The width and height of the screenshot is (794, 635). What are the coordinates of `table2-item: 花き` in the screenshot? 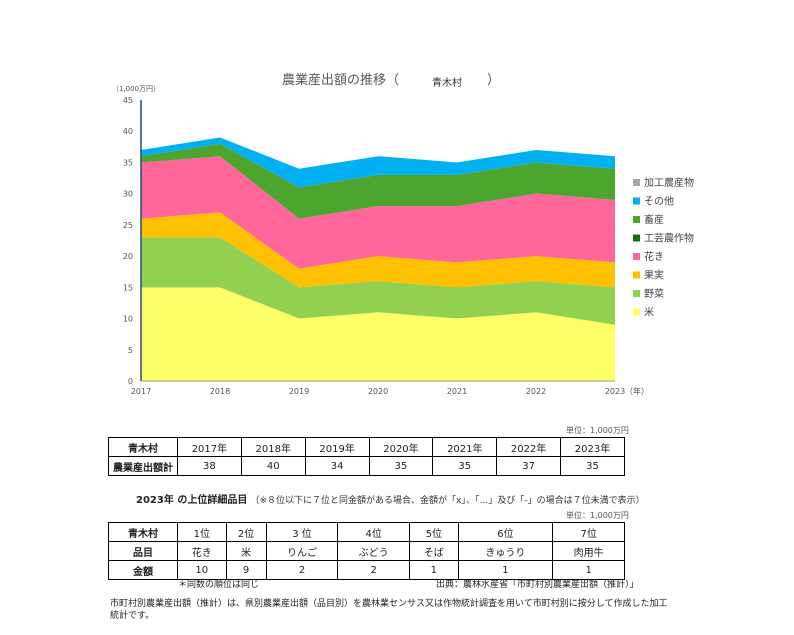 It's located at (202, 551).